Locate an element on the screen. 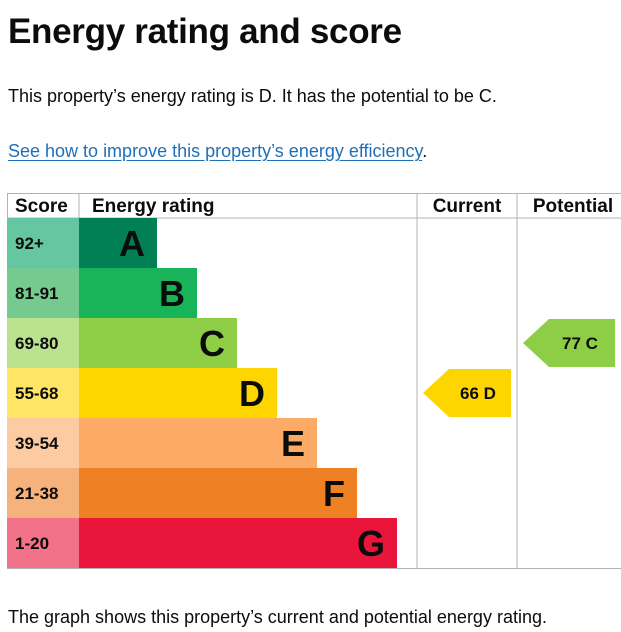 The width and height of the screenshot is (621, 632). link-suffix: . is located at coordinates (425, 151).